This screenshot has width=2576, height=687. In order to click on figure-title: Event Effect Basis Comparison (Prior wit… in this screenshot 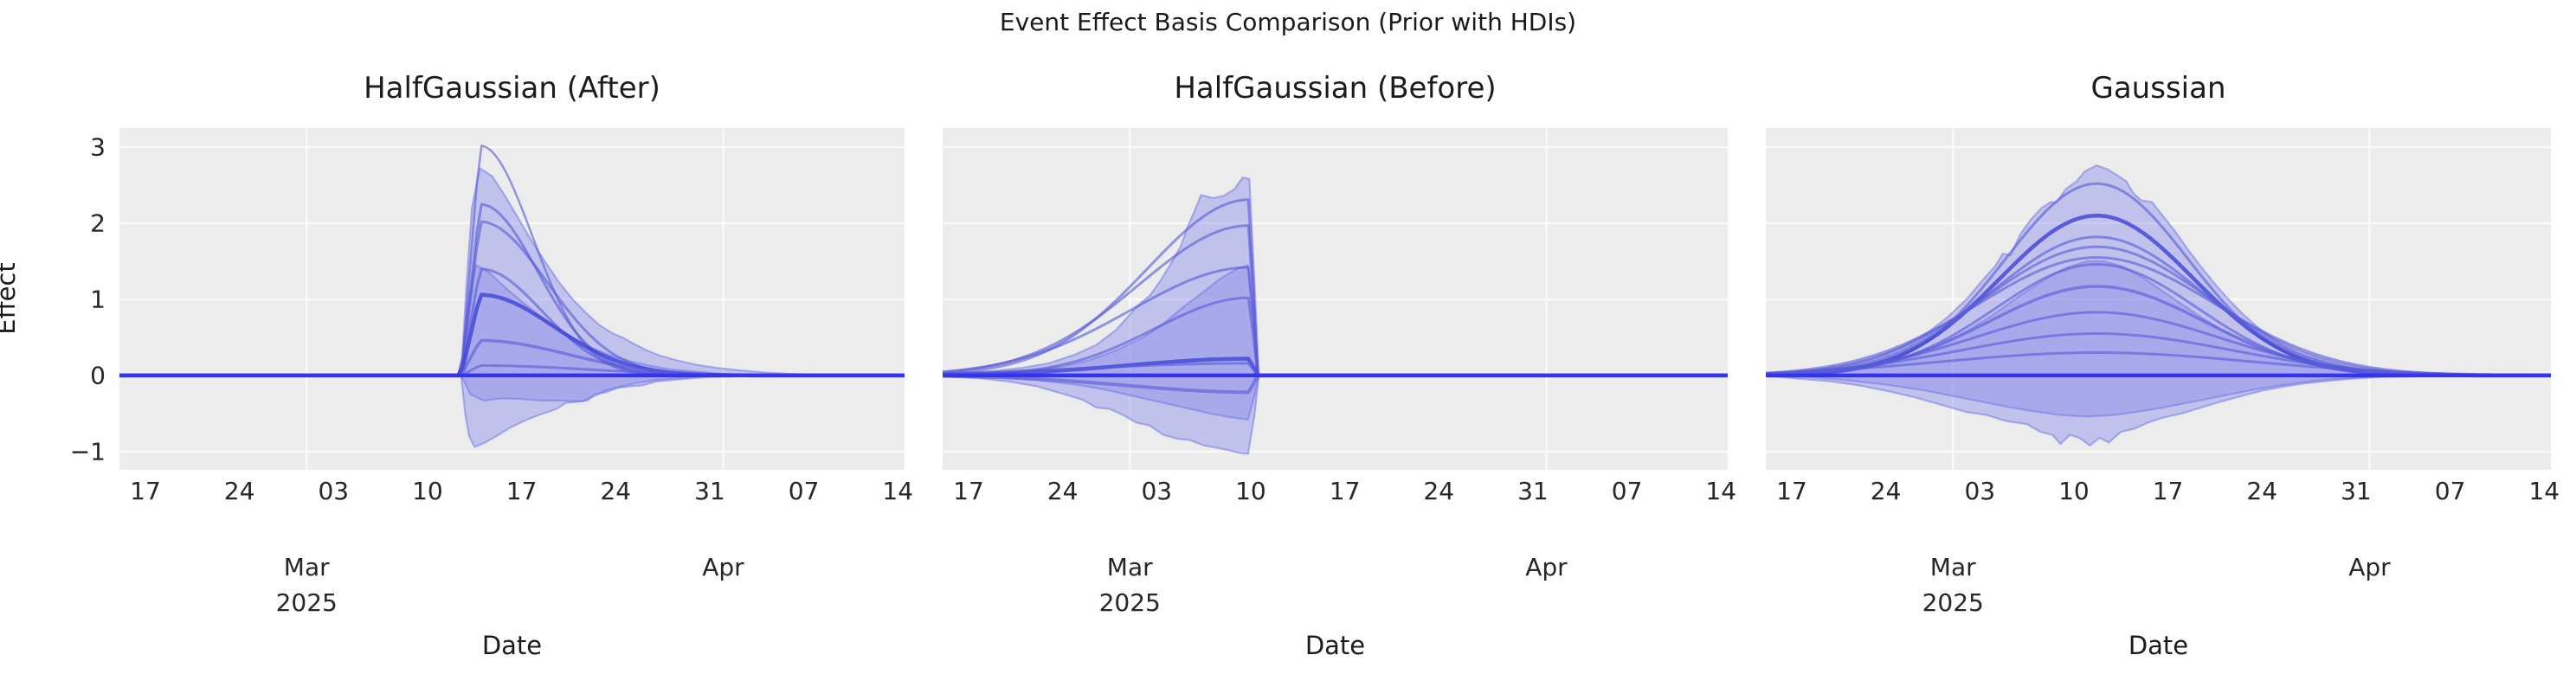, I will do `click(1288, 22)`.